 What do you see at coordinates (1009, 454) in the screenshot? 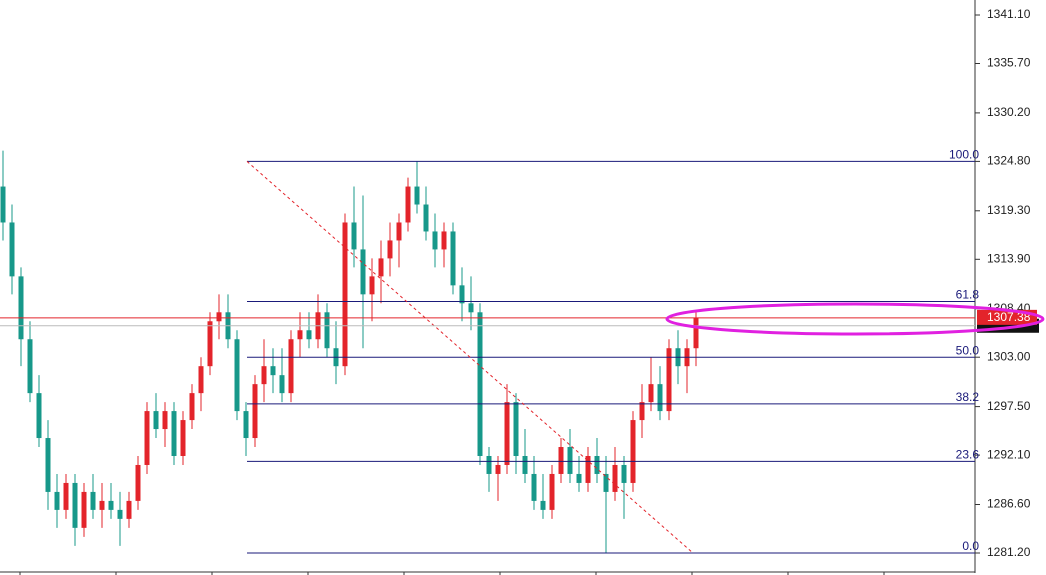
I see `y-tick-label: 1292.10` at bounding box center [1009, 454].